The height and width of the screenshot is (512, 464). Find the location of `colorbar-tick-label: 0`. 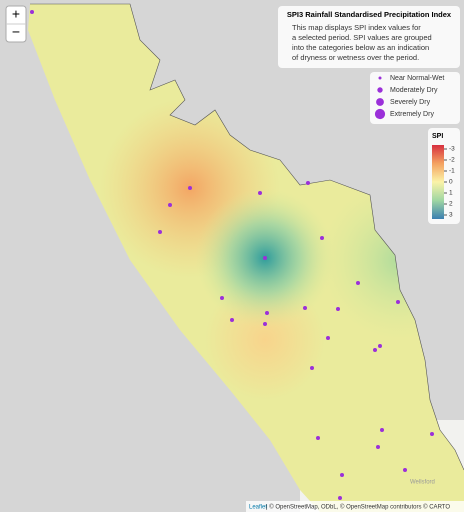

colorbar-tick-label: 0 is located at coordinates (451, 182).